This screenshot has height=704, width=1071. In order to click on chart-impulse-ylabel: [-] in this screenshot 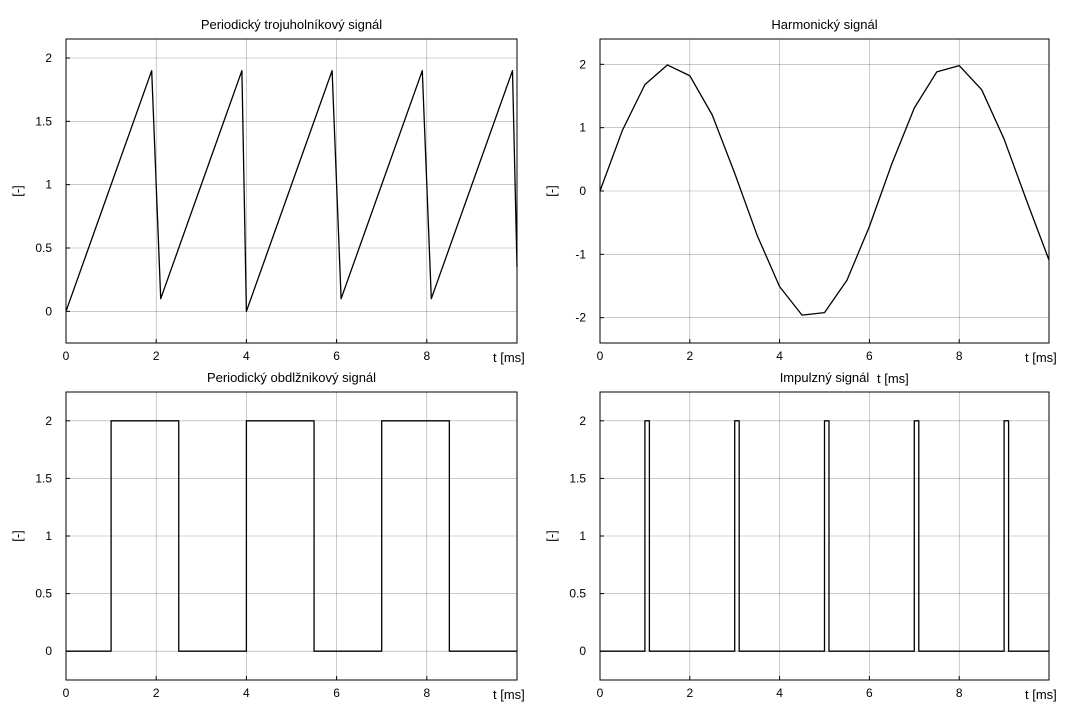, I will do `click(551, 536)`.